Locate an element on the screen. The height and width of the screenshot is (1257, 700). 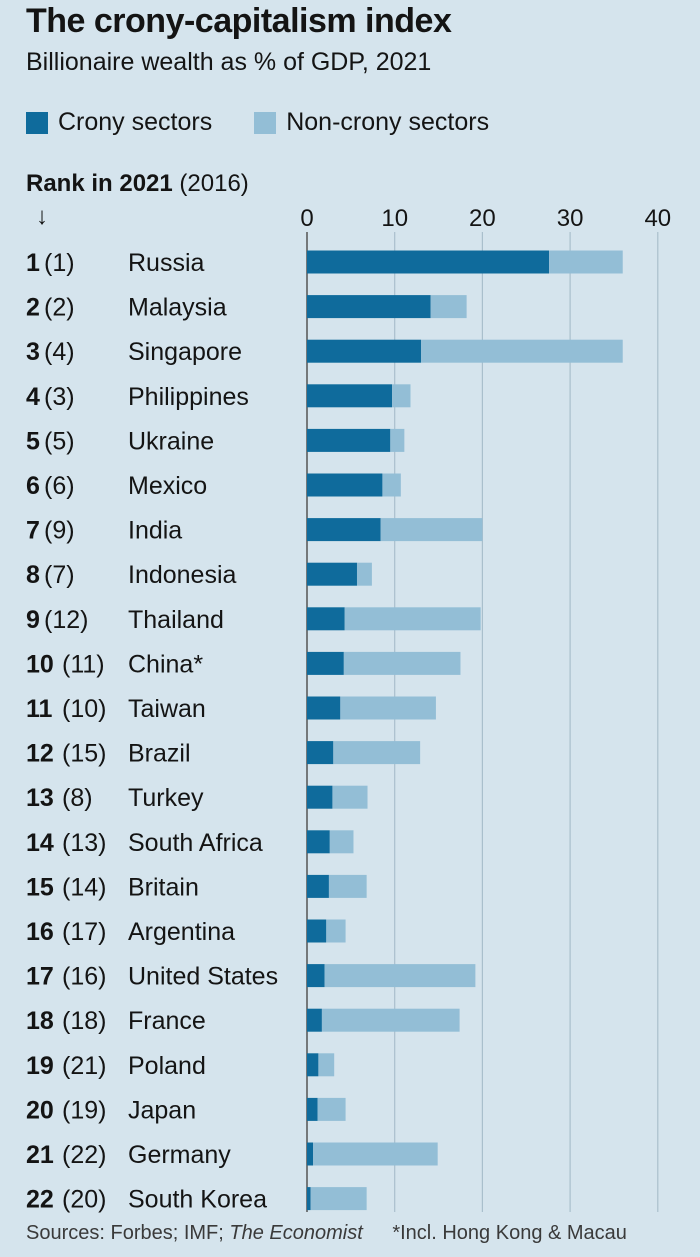
legend-item-noncrony: Non-crony sectors is located at coordinates (371, 122).